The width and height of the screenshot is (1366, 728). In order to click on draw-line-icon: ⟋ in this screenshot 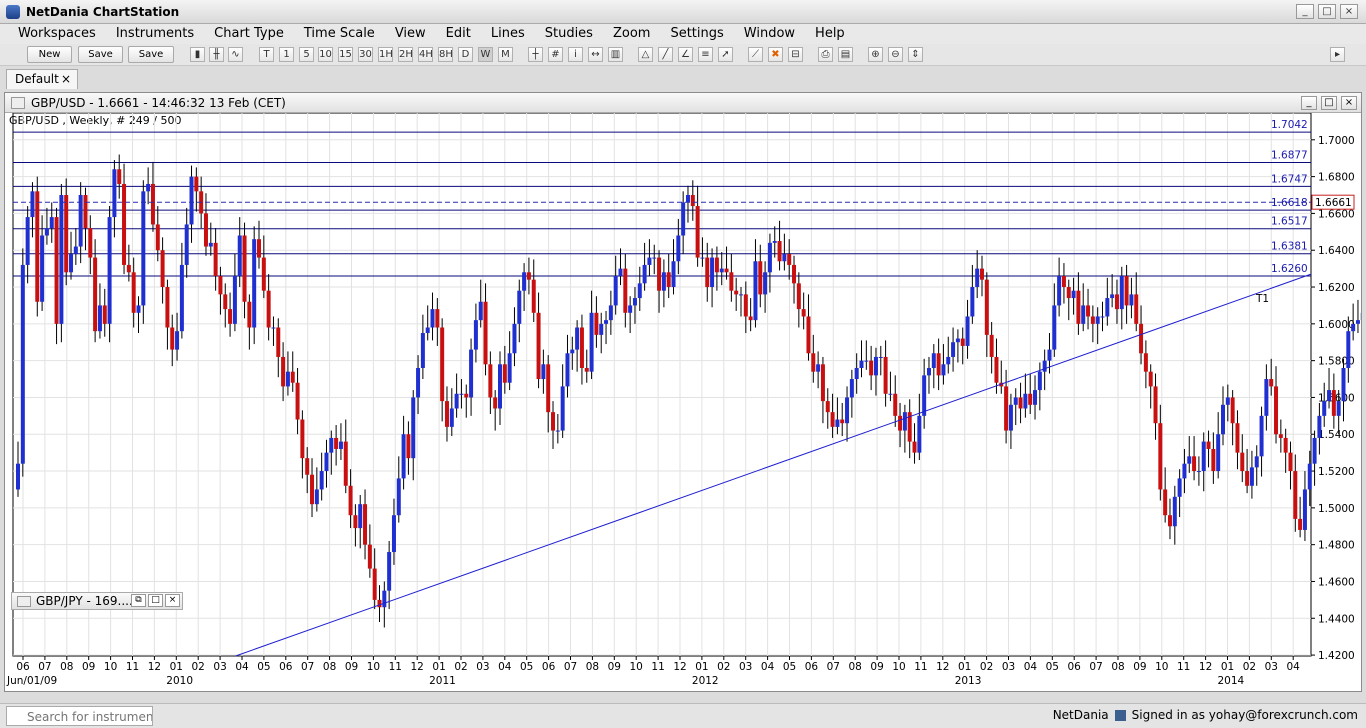, I will do `click(755, 54)`.